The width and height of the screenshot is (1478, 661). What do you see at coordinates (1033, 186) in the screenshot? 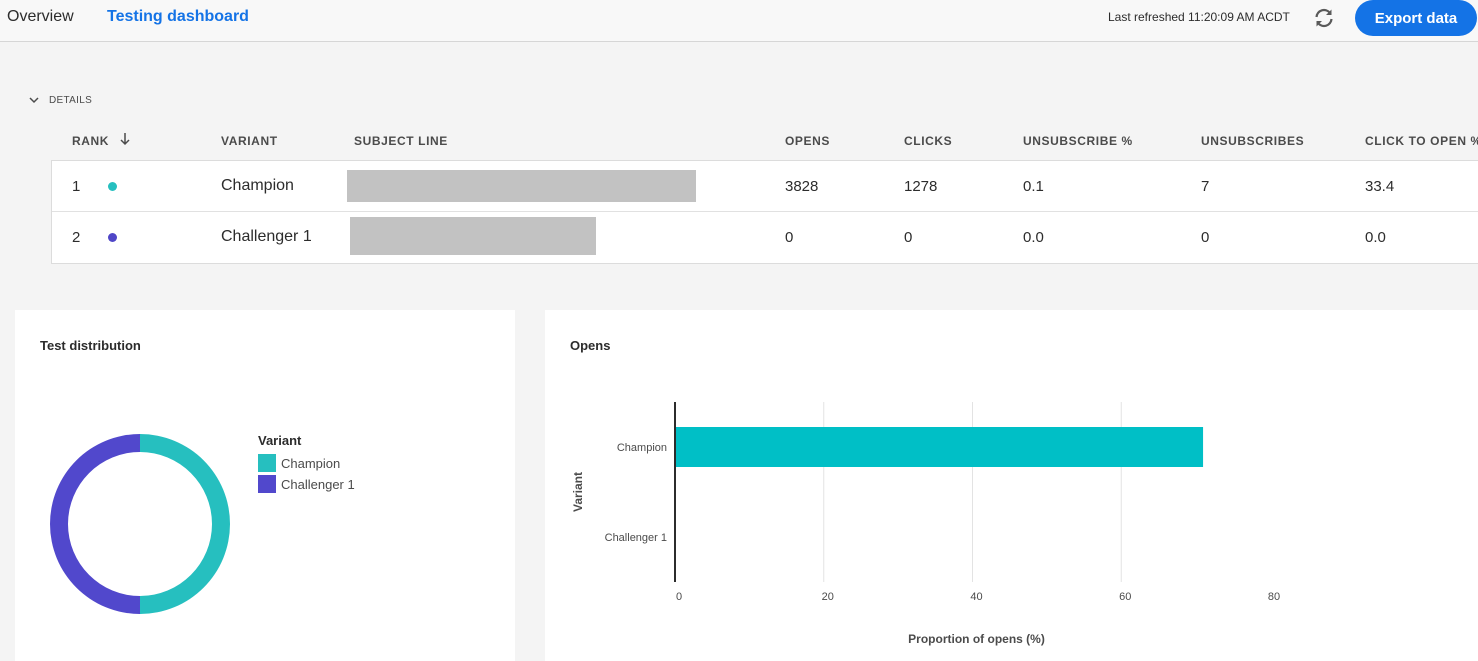
I see `unsubscribe-pct-cell: 0.1` at bounding box center [1033, 186].